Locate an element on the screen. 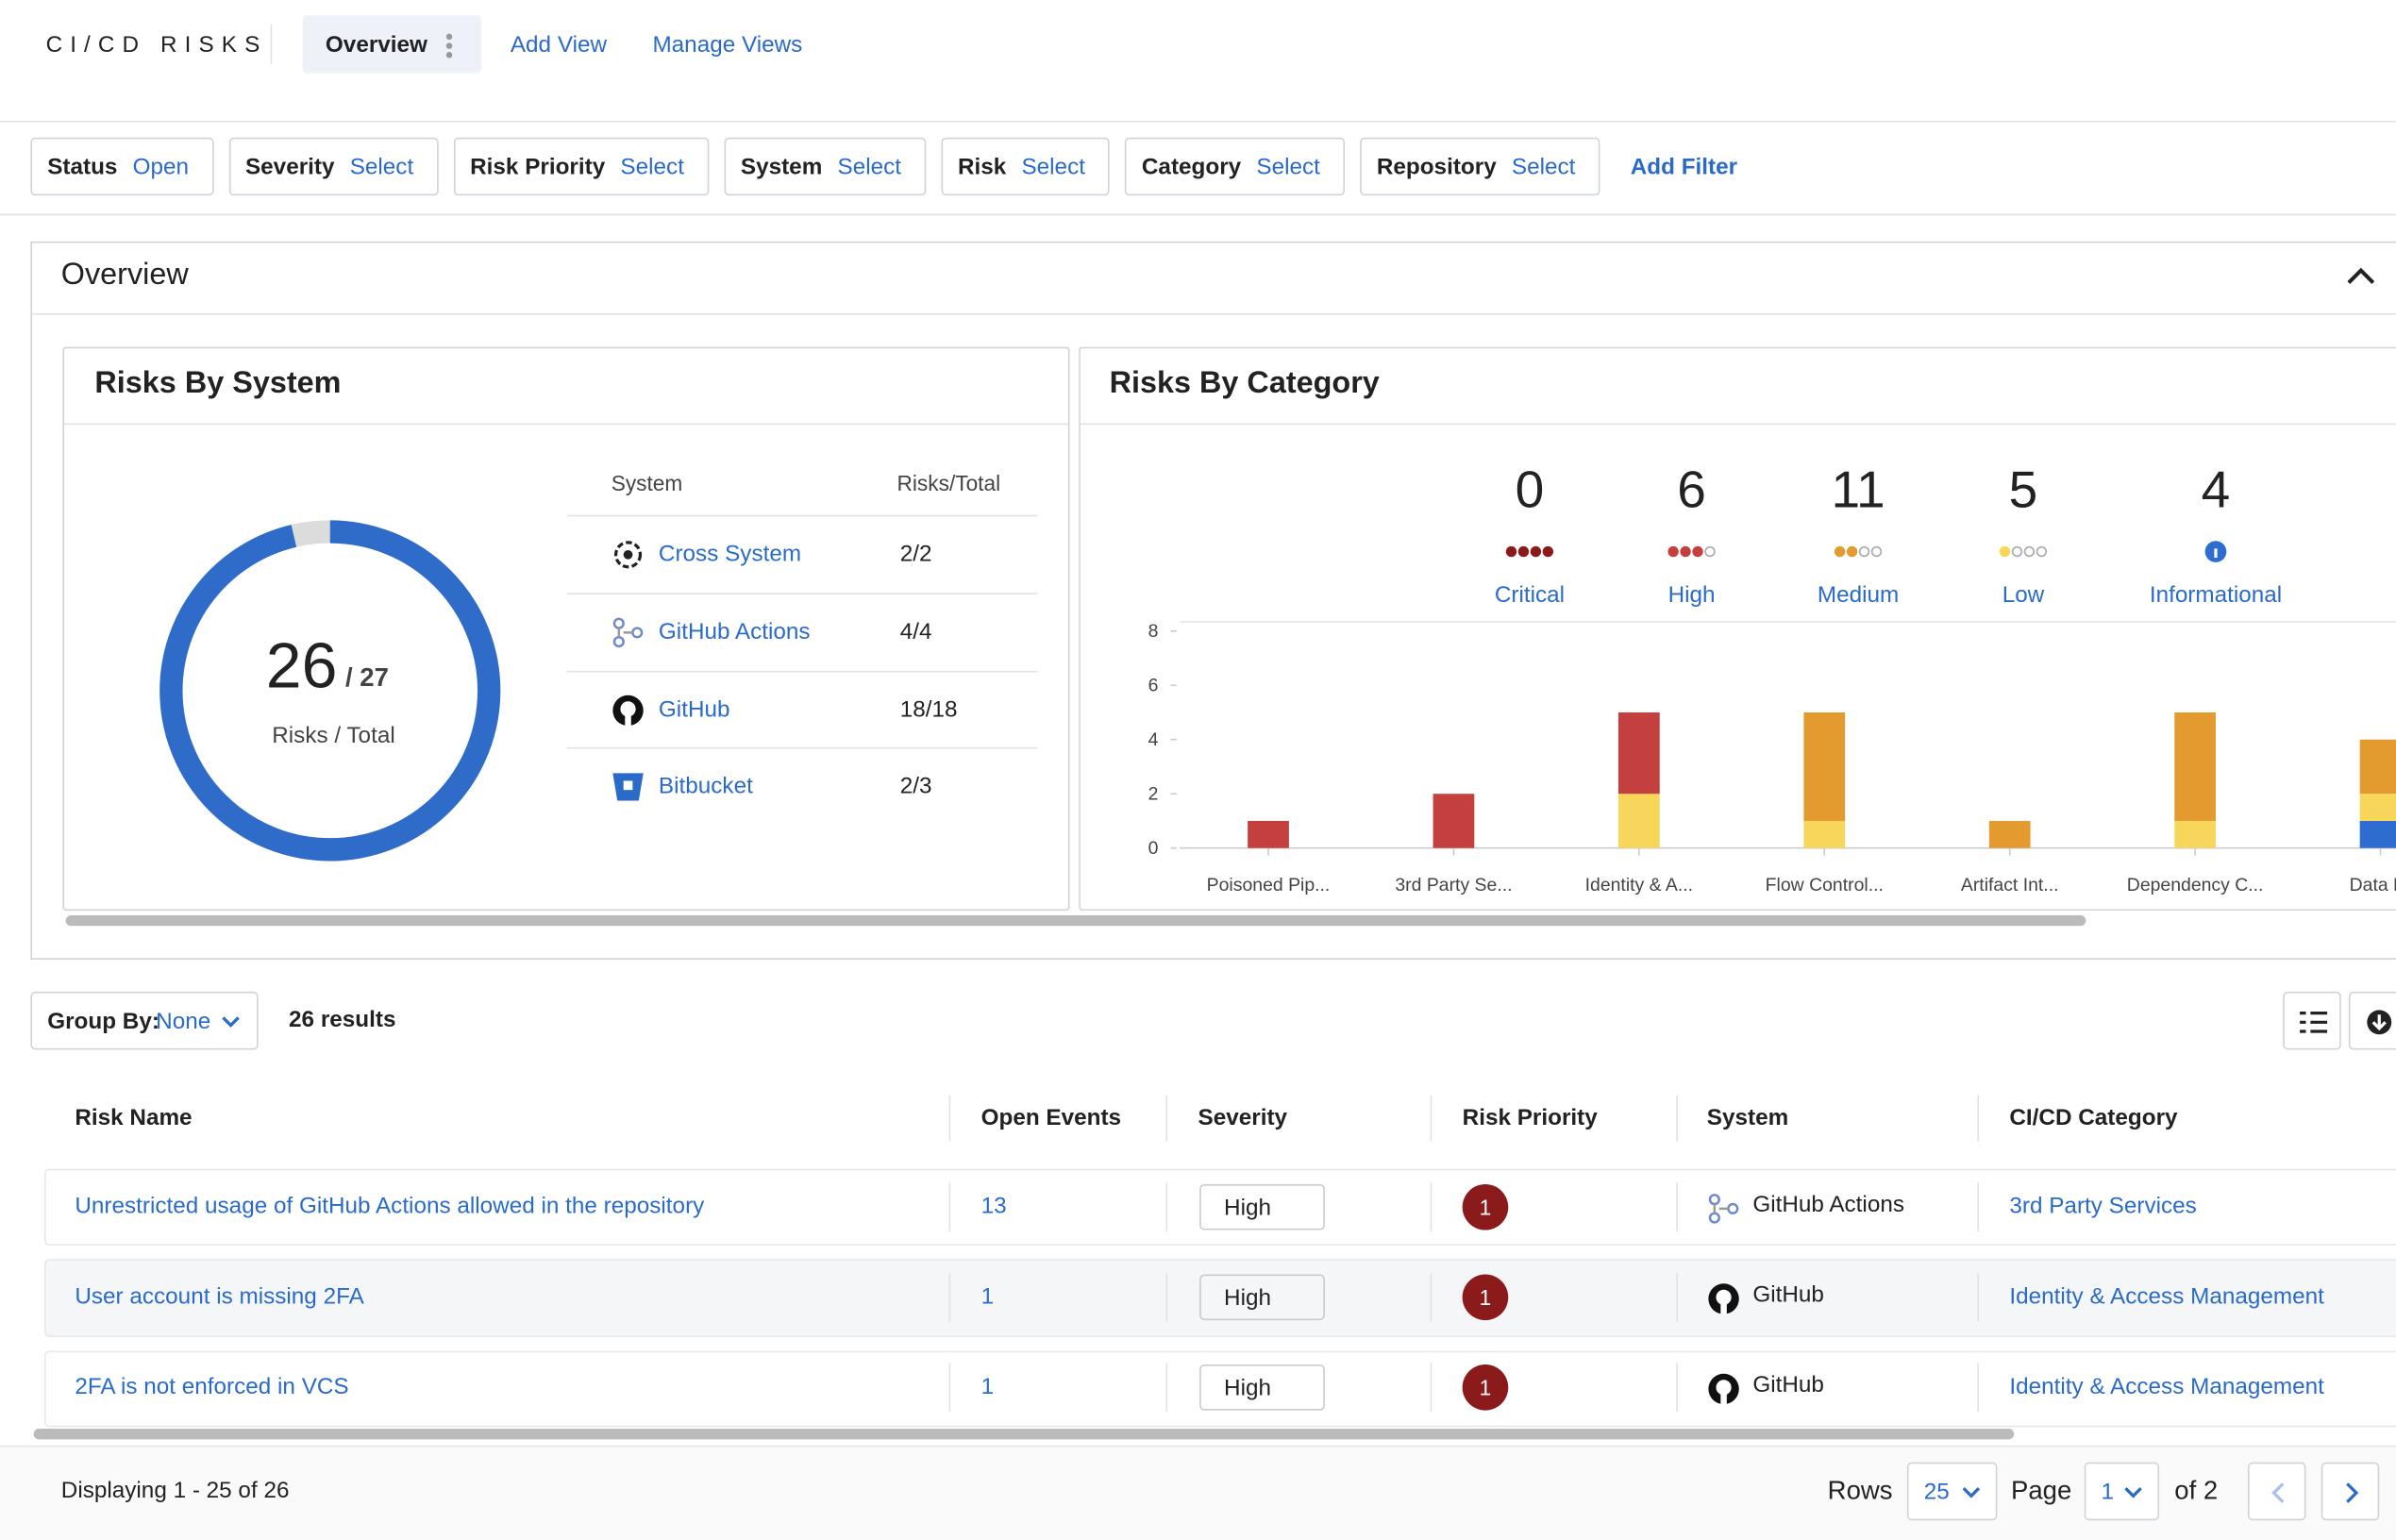  column-header: Risk Name is located at coordinates (134, 1117).